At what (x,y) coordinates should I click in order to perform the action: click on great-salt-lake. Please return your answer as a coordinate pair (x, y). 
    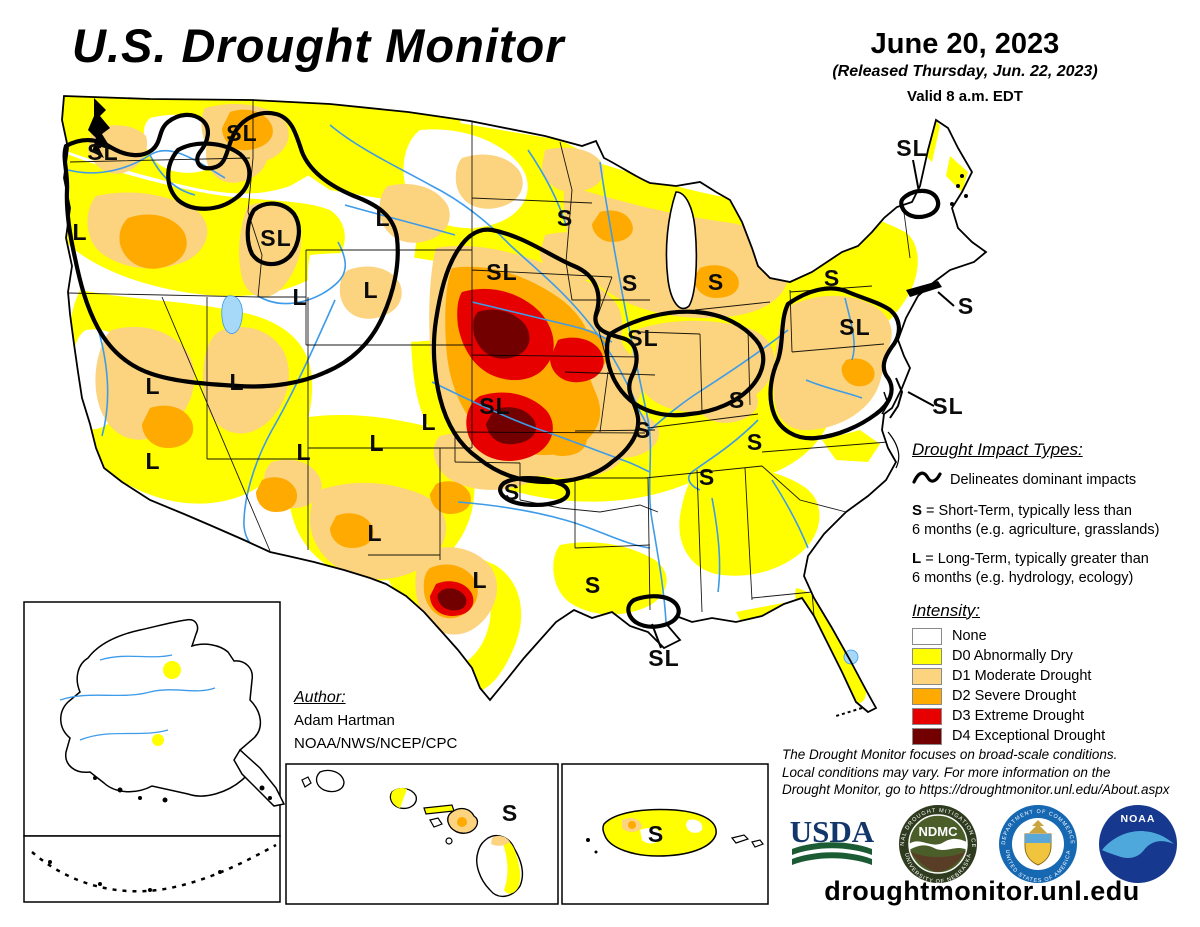
    Looking at the image, I should click on (232, 314).